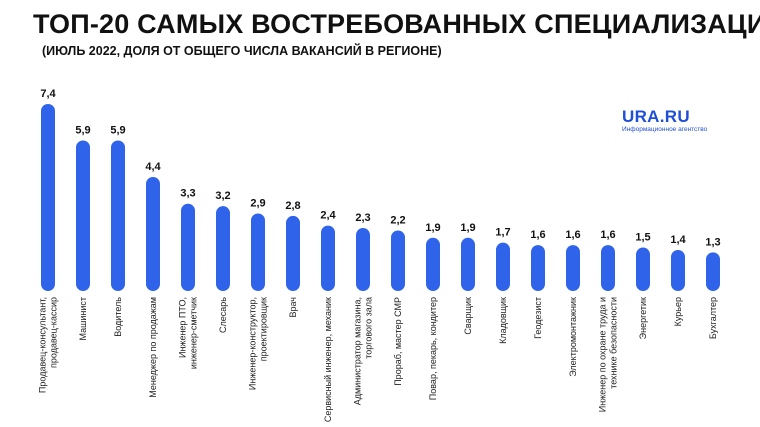 The image size is (760, 427). What do you see at coordinates (369, 328) in the screenshot?
I see `category-label-line: торгового зала` at bounding box center [369, 328].